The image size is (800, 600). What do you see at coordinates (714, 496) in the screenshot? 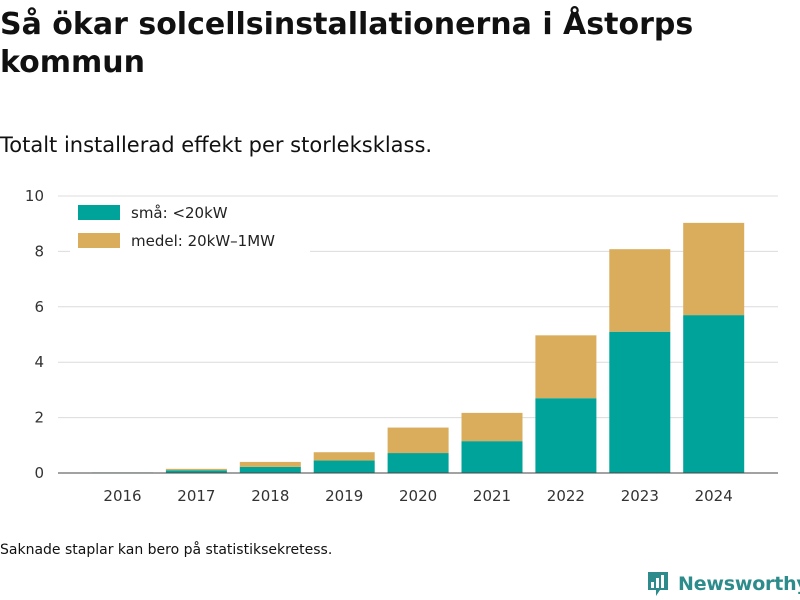
I see `x-tick-label: 2024` at bounding box center [714, 496].